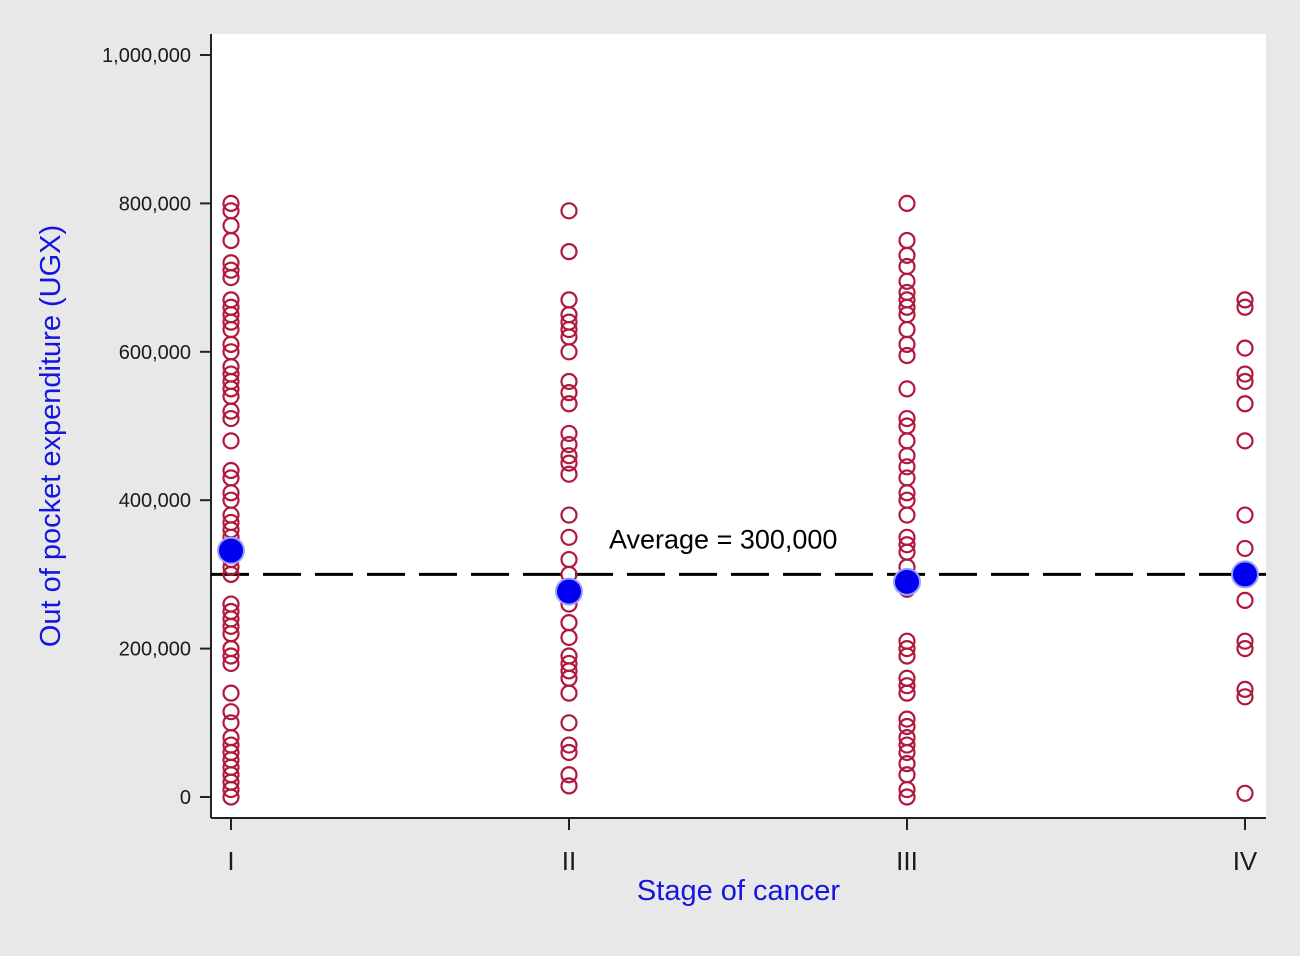 The image size is (1300, 956). Describe the element at coordinates (1245, 861) in the screenshot. I see `x-tick-label: IV` at that location.